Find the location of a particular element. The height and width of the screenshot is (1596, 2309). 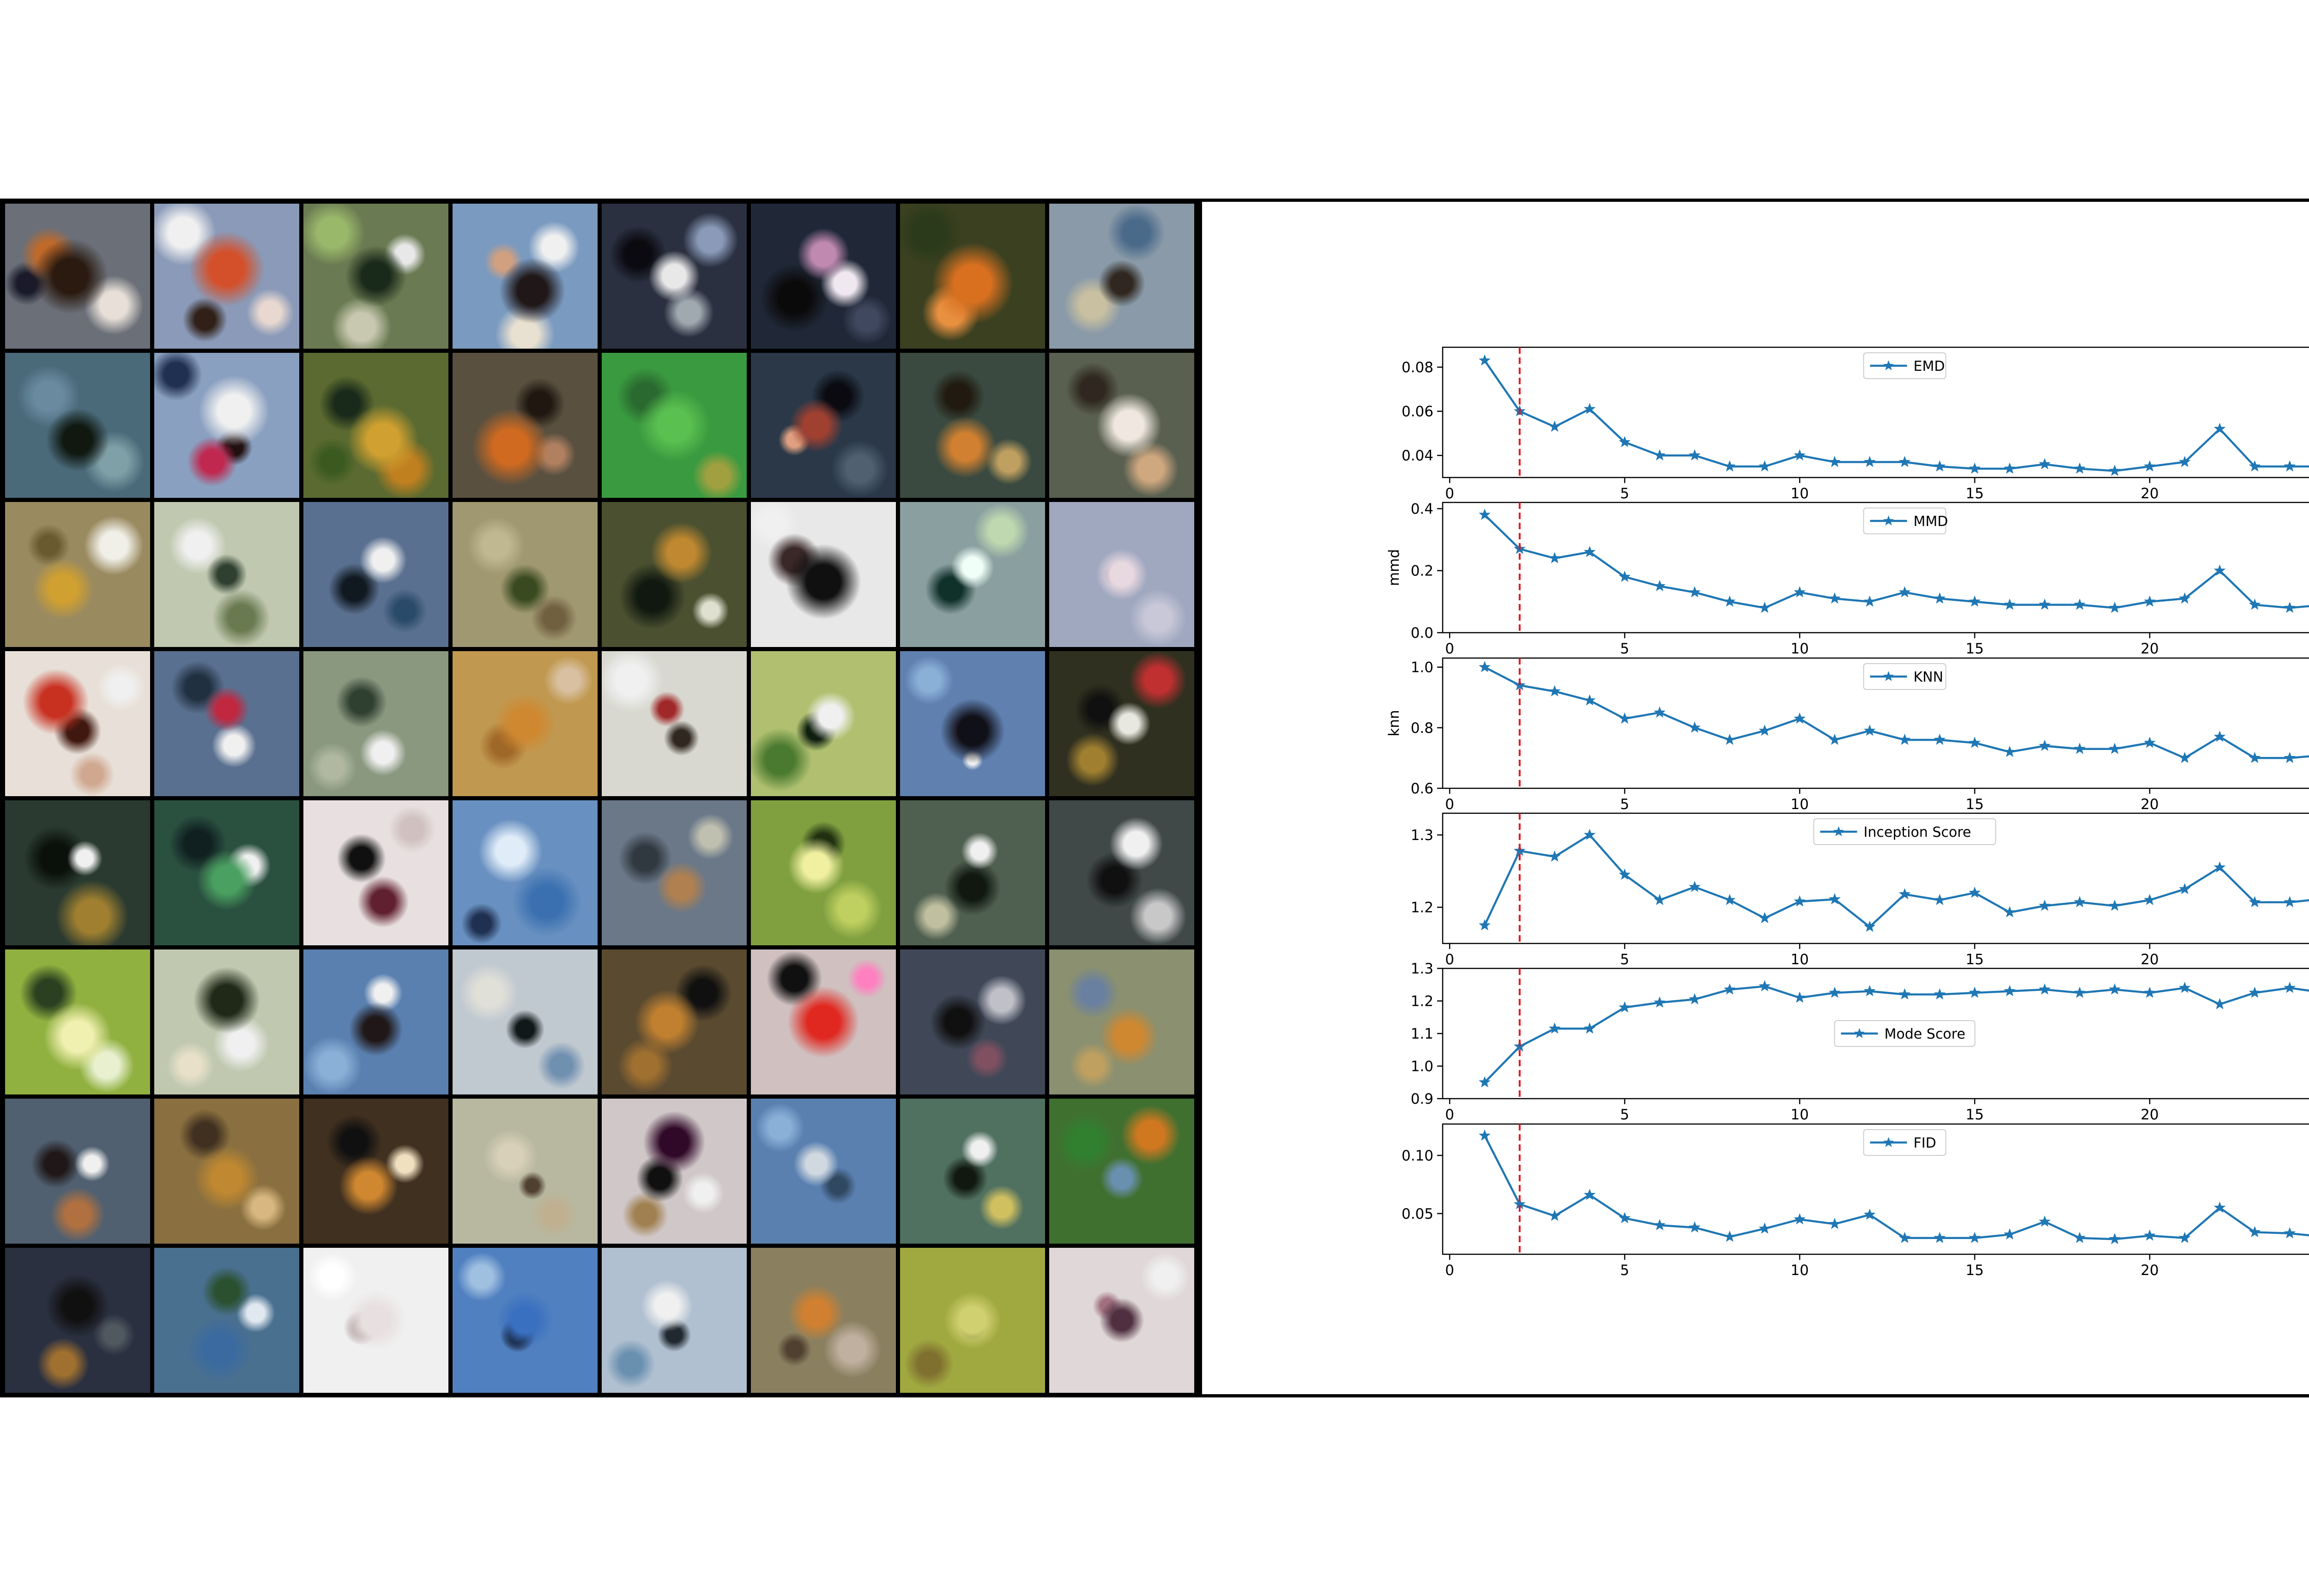

y-axis-label: mmd is located at coordinates (1394, 567).